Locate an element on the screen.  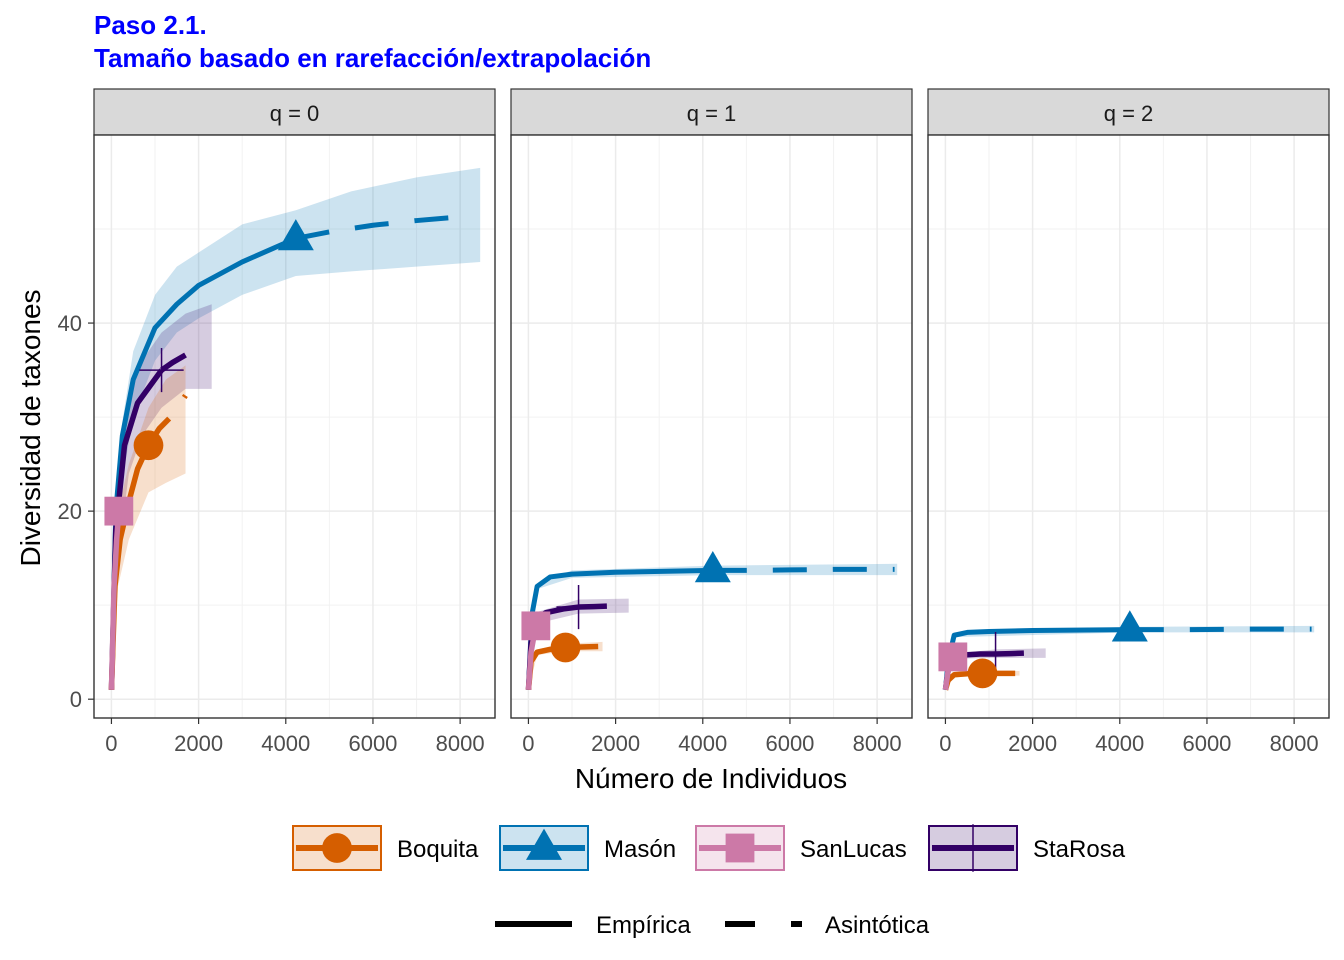
legend-item-SanLucas: SanLucas is located at coordinates (801, 848).